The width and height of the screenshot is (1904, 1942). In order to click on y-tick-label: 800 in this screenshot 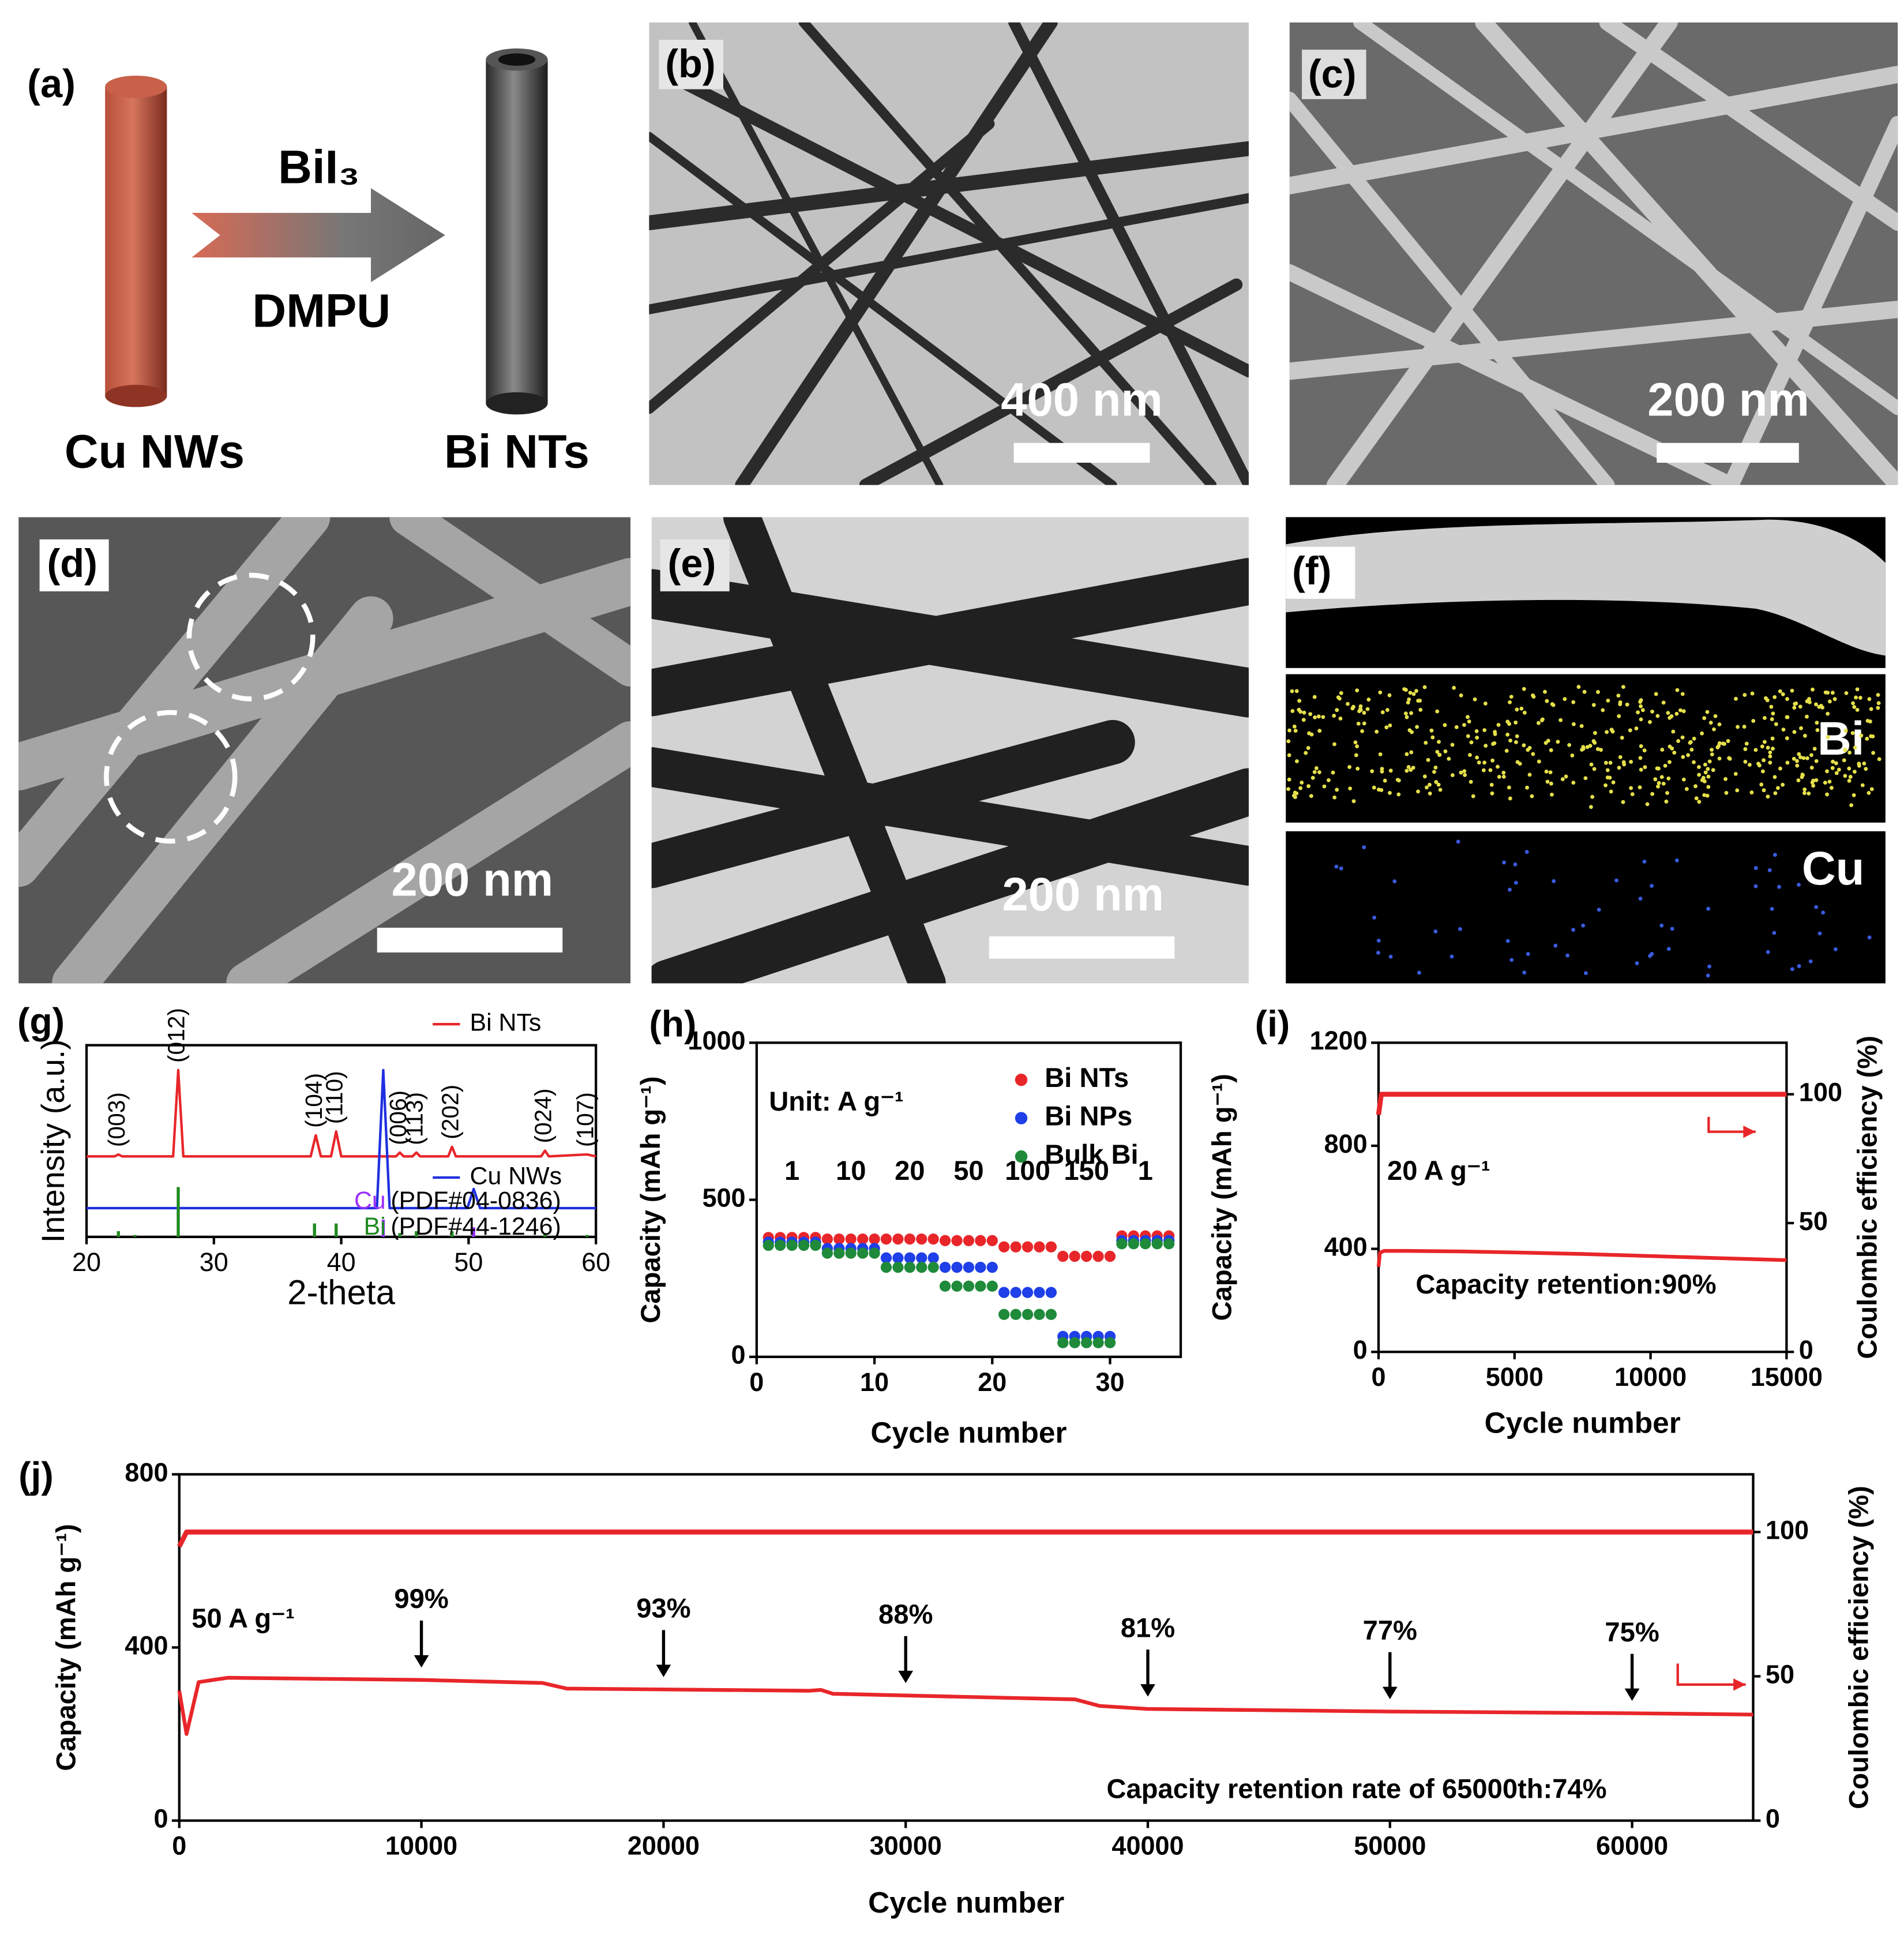, I will do `click(146, 1472)`.